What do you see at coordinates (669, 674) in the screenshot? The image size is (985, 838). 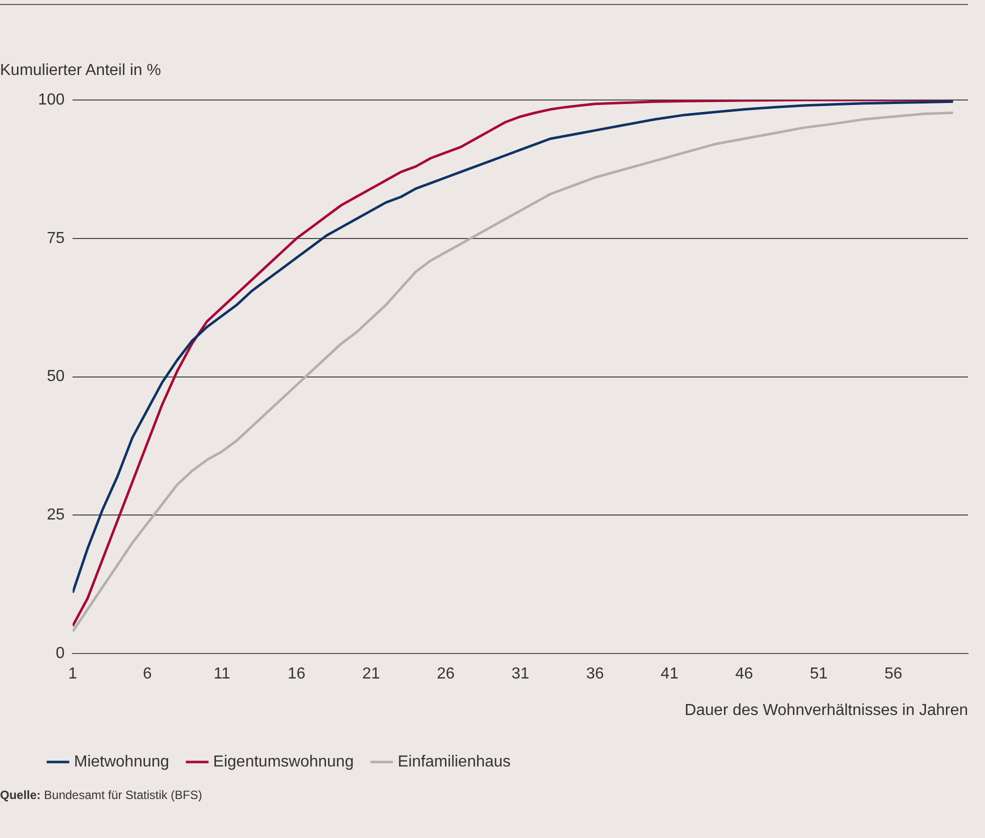 I see `x-tick-label: 41` at bounding box center [669, 674].